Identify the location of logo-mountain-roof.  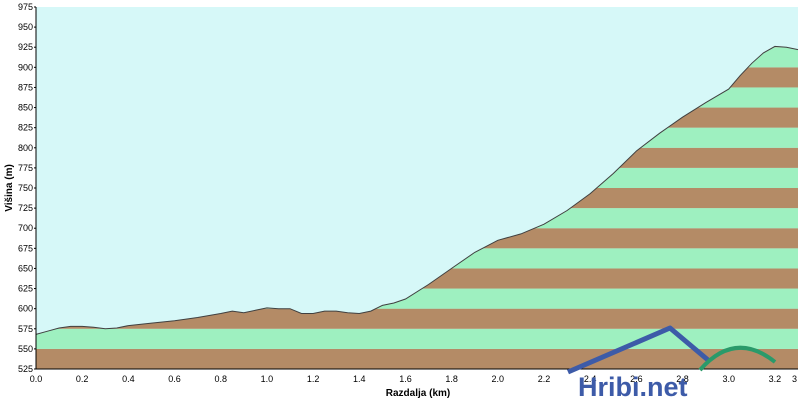
(638, 350).